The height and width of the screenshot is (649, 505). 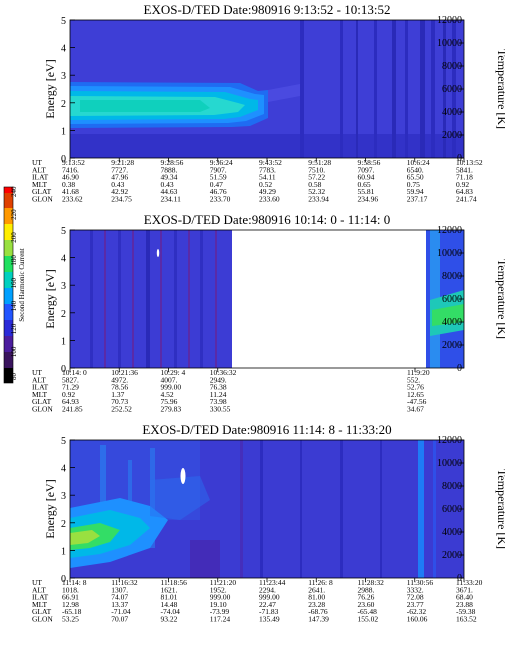 I want to click on ephemeris-value: 7510., so click(x=316, y=169).